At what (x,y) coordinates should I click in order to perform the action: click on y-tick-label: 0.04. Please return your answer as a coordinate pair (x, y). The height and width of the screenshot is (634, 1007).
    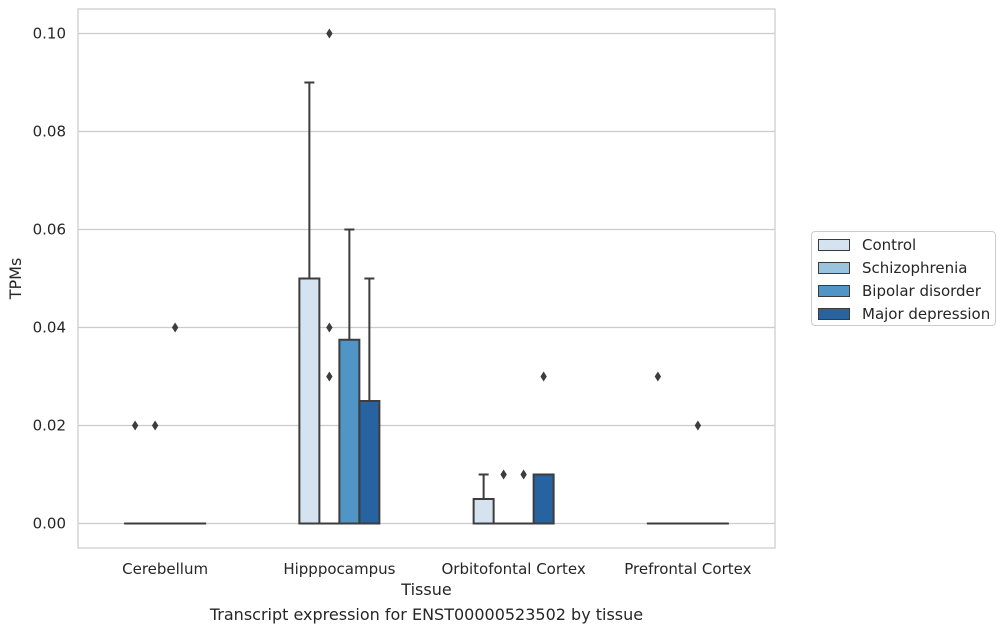
    Looking at the image, I should click on (49, 328).